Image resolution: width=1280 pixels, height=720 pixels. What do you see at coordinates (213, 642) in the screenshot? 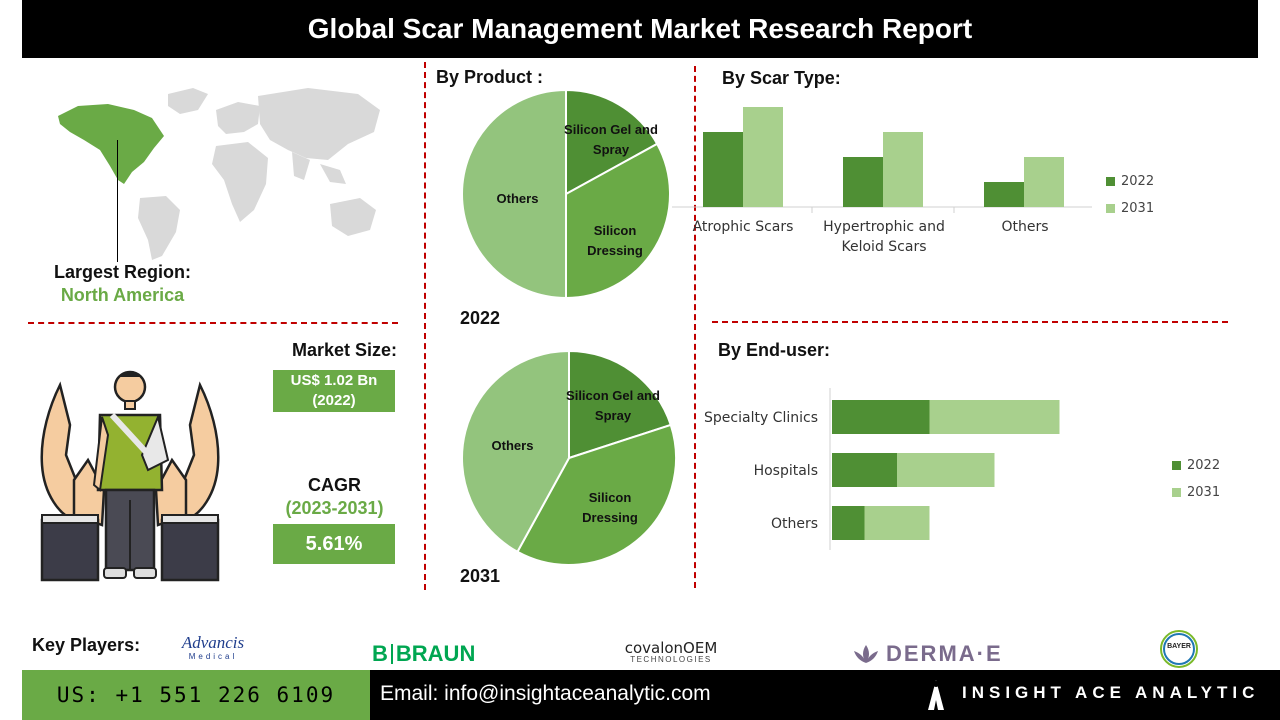
I see `logo-advancis-text: Advancis` at bounding box center [213, 642].